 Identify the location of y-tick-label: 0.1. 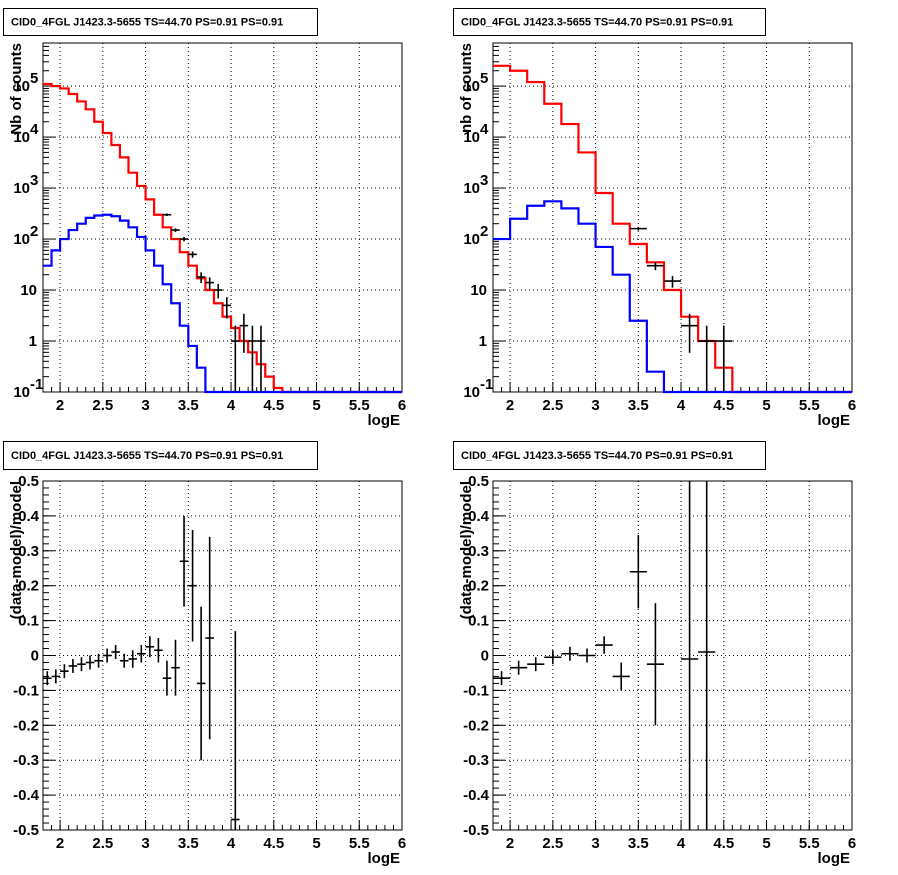
(478, 621).